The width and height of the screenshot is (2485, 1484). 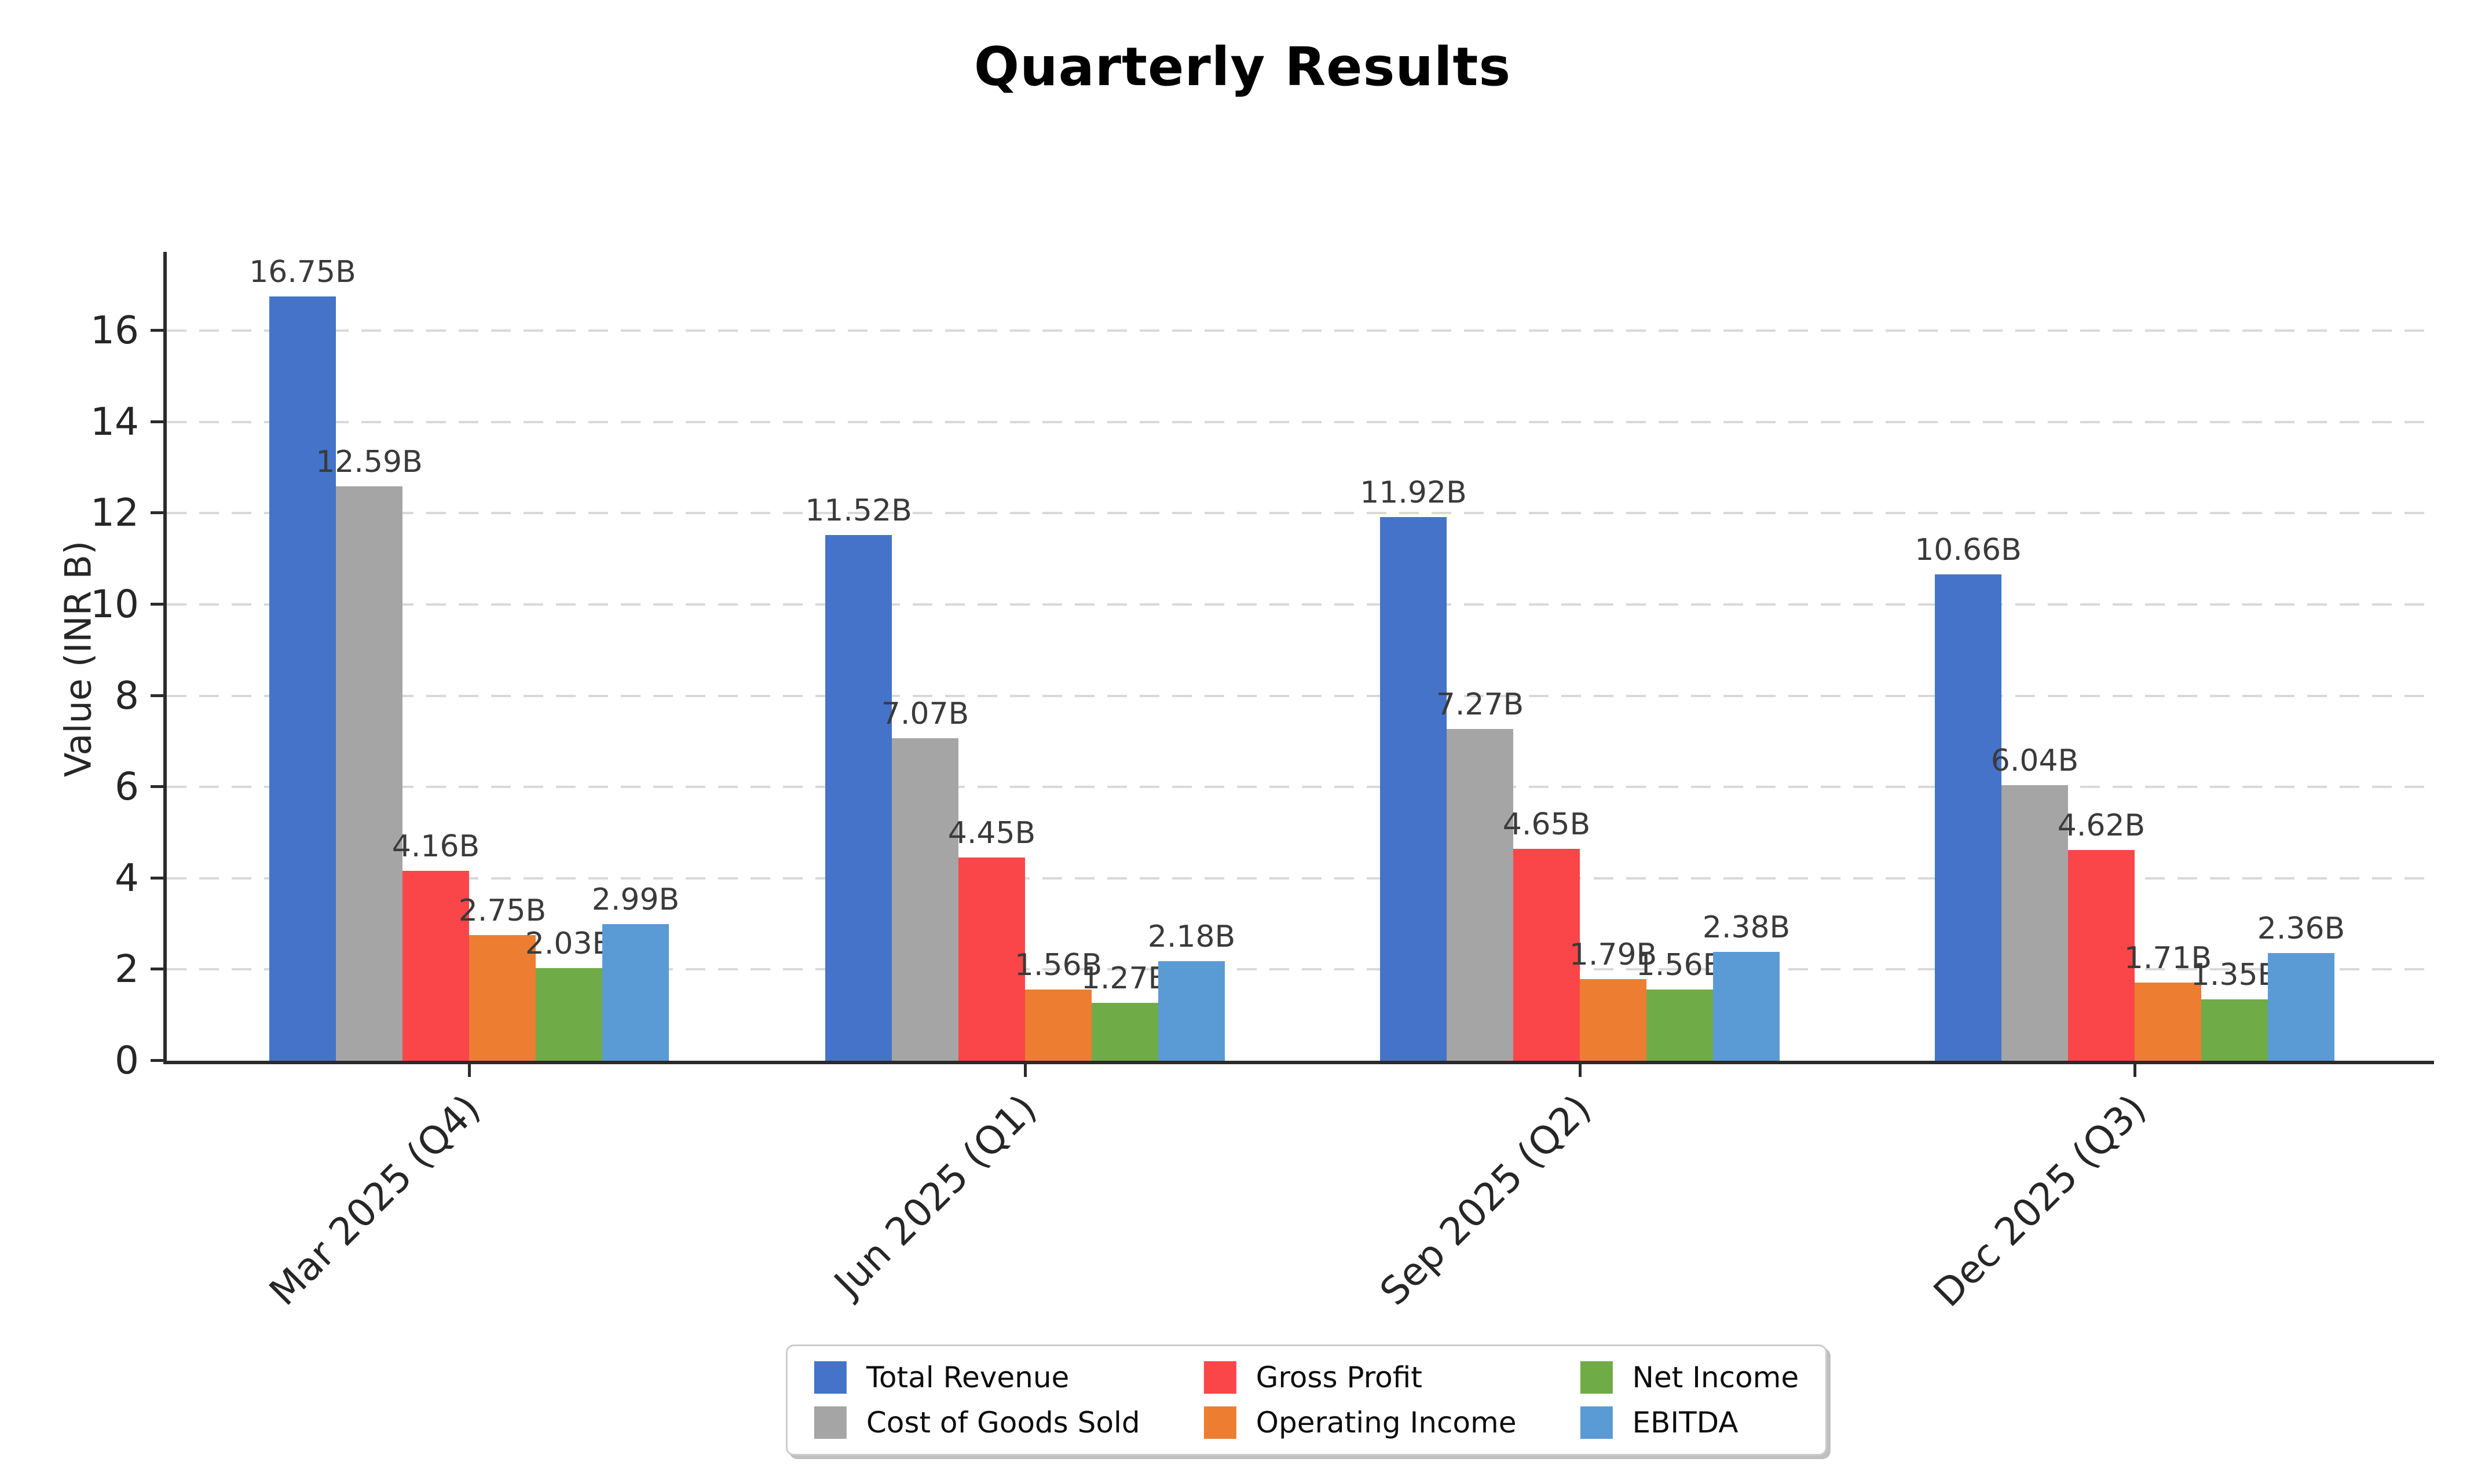 I want to click on bar-ebitda: 2.99B, so click(x=635, y=973).